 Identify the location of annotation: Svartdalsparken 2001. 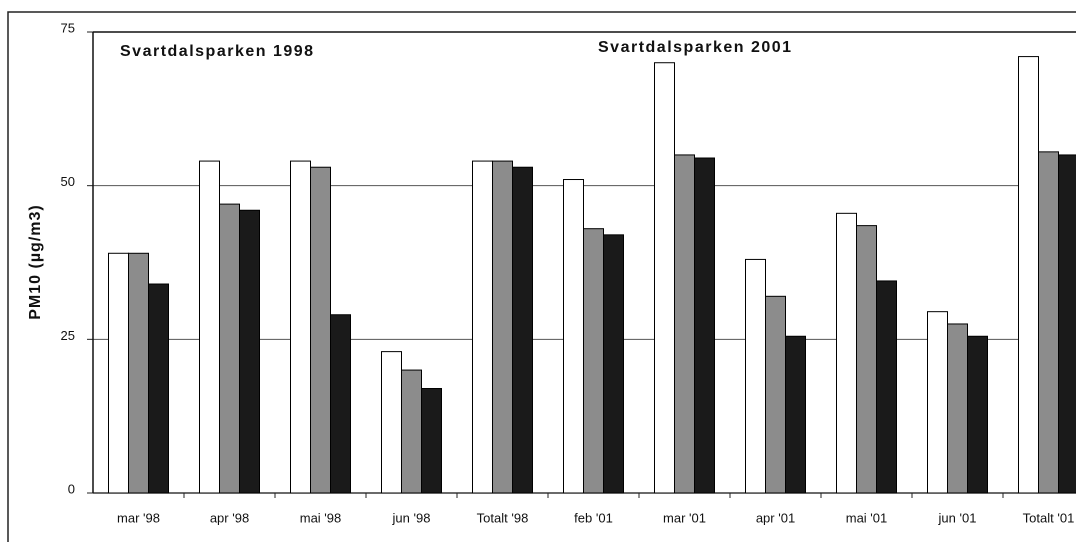
(695, 47).